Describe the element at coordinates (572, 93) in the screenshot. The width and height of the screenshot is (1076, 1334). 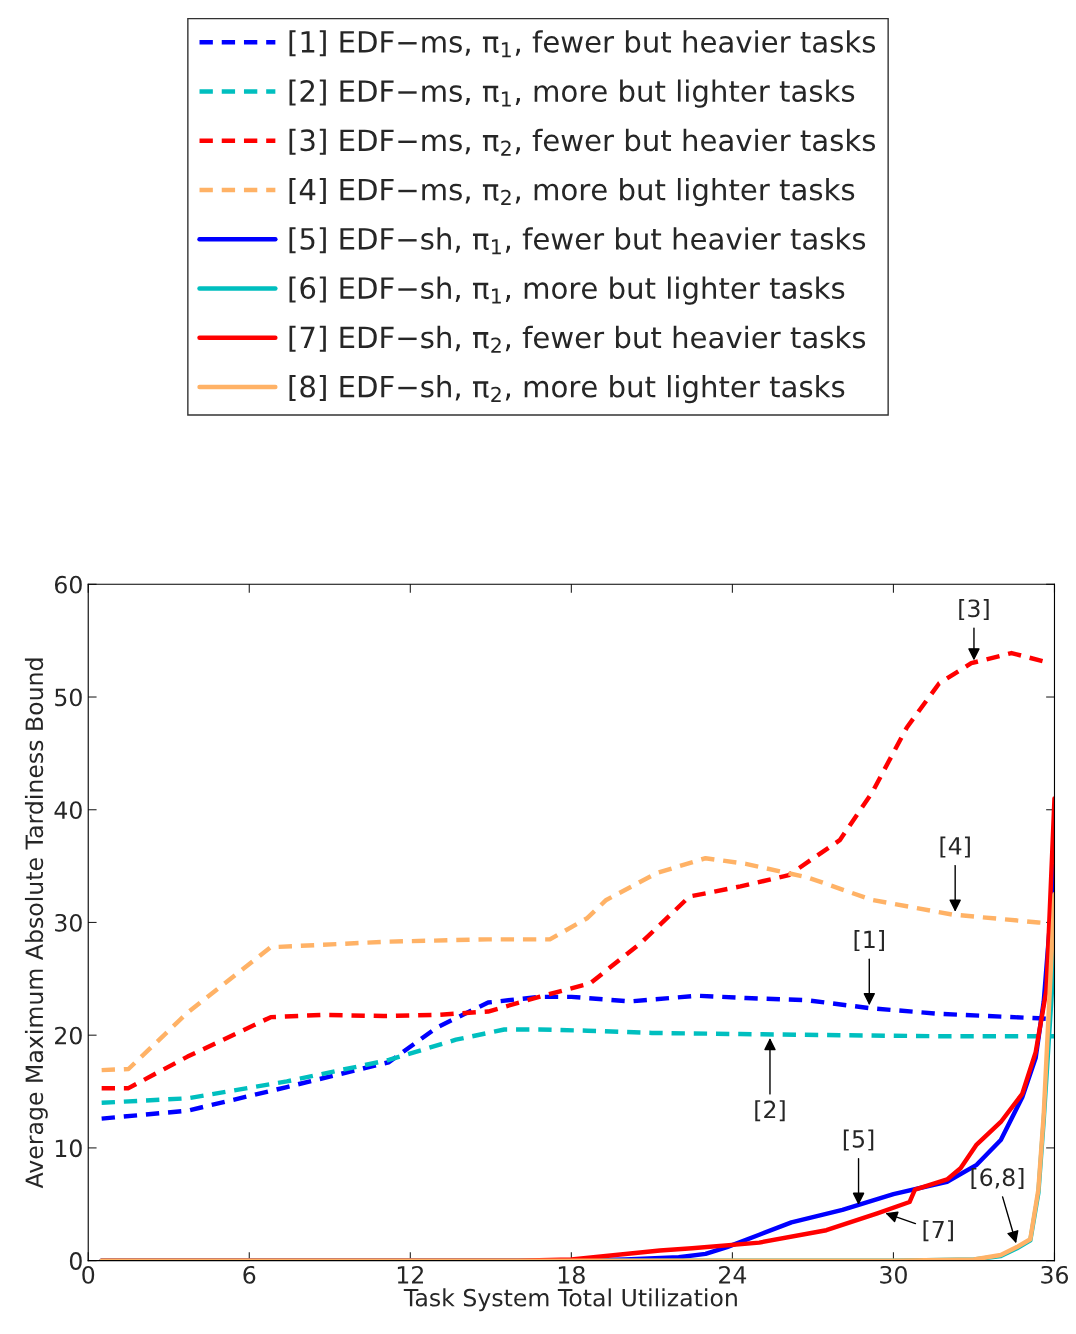
I see `legend-label: [2] EDF−ms, π$_{1}$, more but lighter tasks` at that location.